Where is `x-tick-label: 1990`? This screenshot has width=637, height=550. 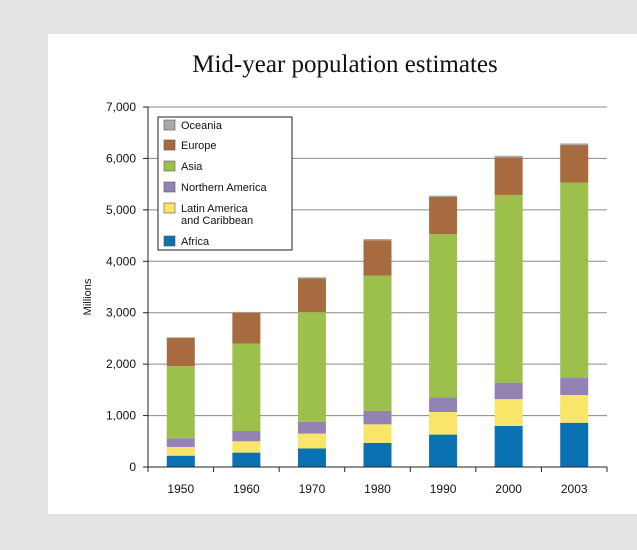
x-tick-label: 1990 is located at coordinates (443, 489).